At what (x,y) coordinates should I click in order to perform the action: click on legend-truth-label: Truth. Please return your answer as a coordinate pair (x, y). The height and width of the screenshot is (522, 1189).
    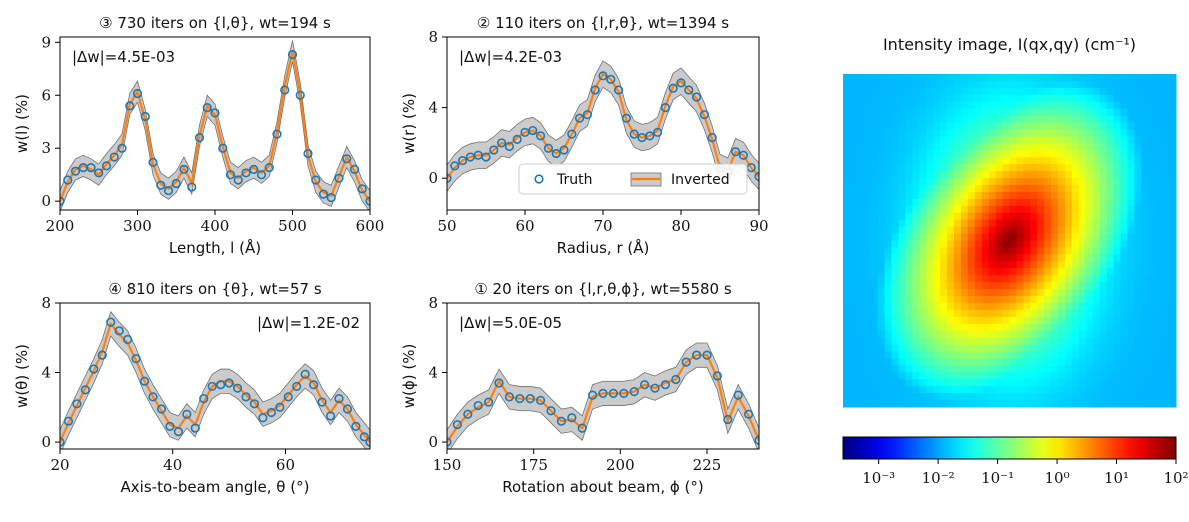
    Looking at the image, I should click on (574, 180).